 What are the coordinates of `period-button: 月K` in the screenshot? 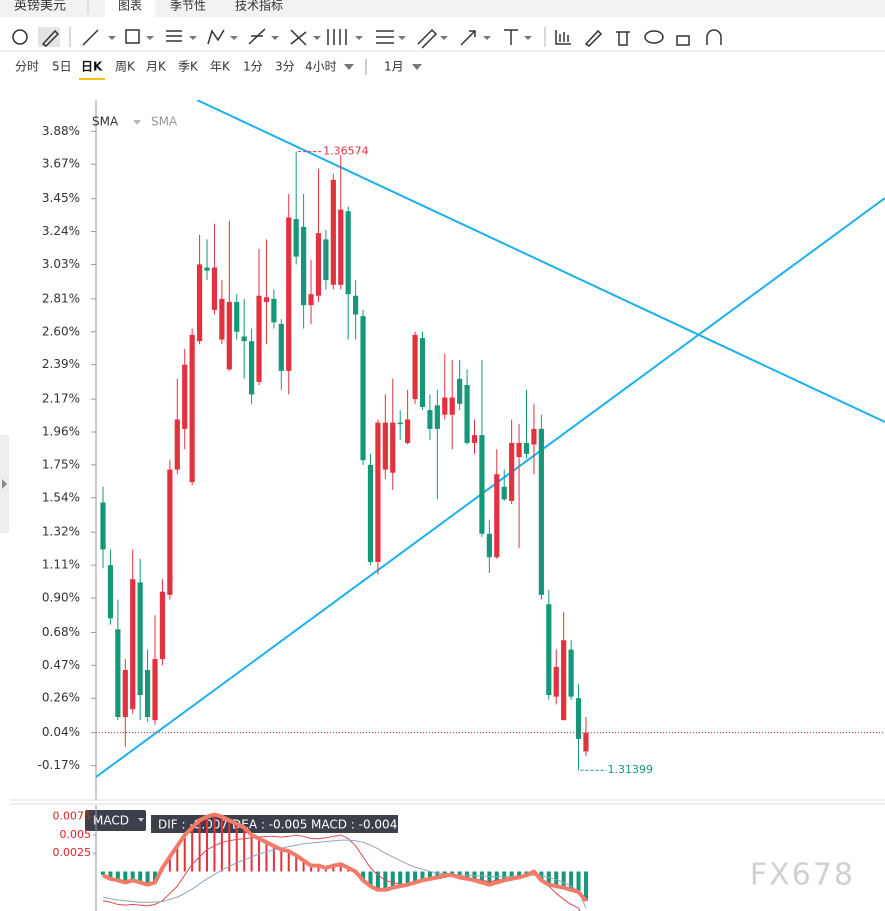 It's located at (156, 67).